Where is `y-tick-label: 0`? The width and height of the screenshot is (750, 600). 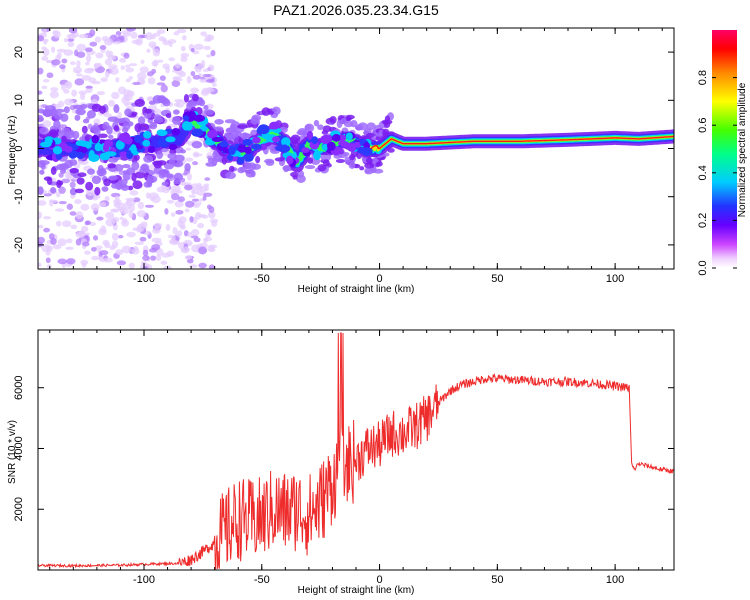
y-tick-label: 0 is located at coordinates (19, 148).